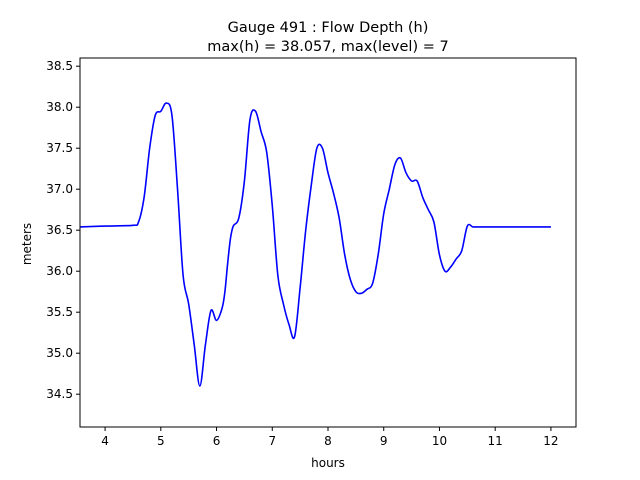  What do you see at coordinates (550, 441) in the screenshot?
I see `x-tick-label: 12` at bounding box center [550, 441].